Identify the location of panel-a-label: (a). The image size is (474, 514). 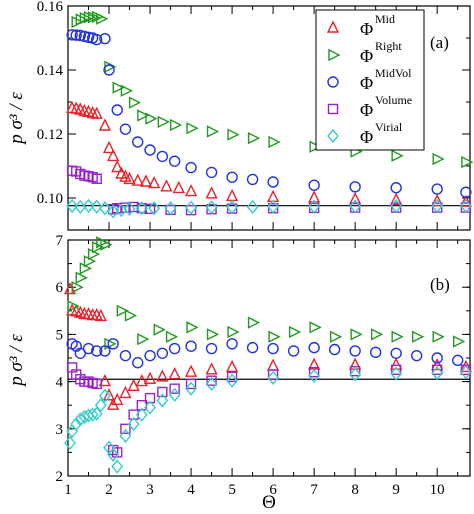
(439, 42).